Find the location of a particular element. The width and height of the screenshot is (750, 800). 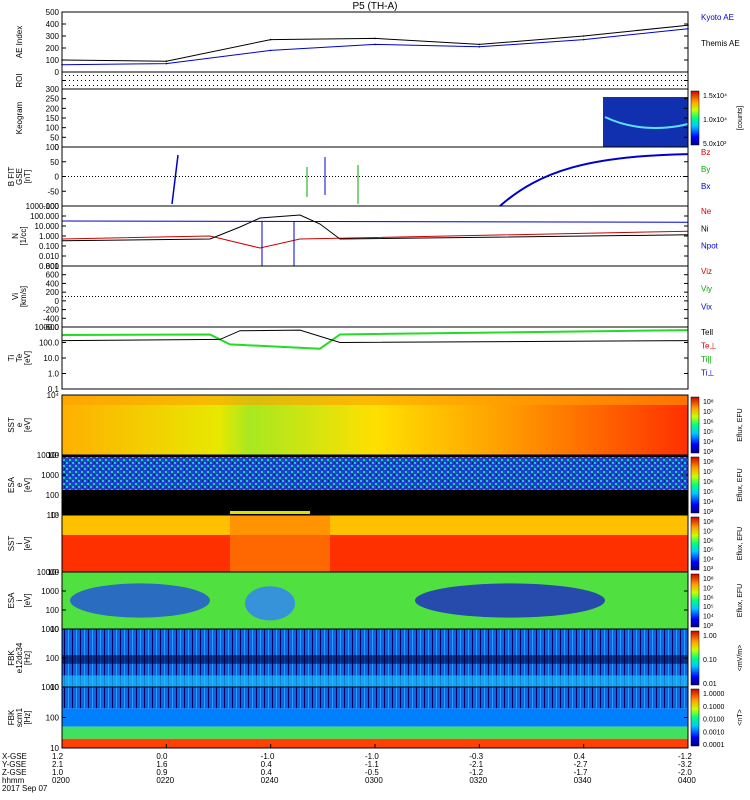

y-axis-label: GSE is located at coordinates (19, 176).